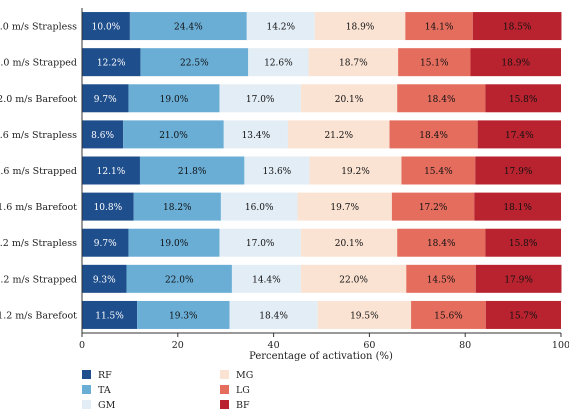 The height and width of the screenshot is (412, 569). I want to click on x-axis-ticks: 0 20 40 60 80 100, so click(324, 342).